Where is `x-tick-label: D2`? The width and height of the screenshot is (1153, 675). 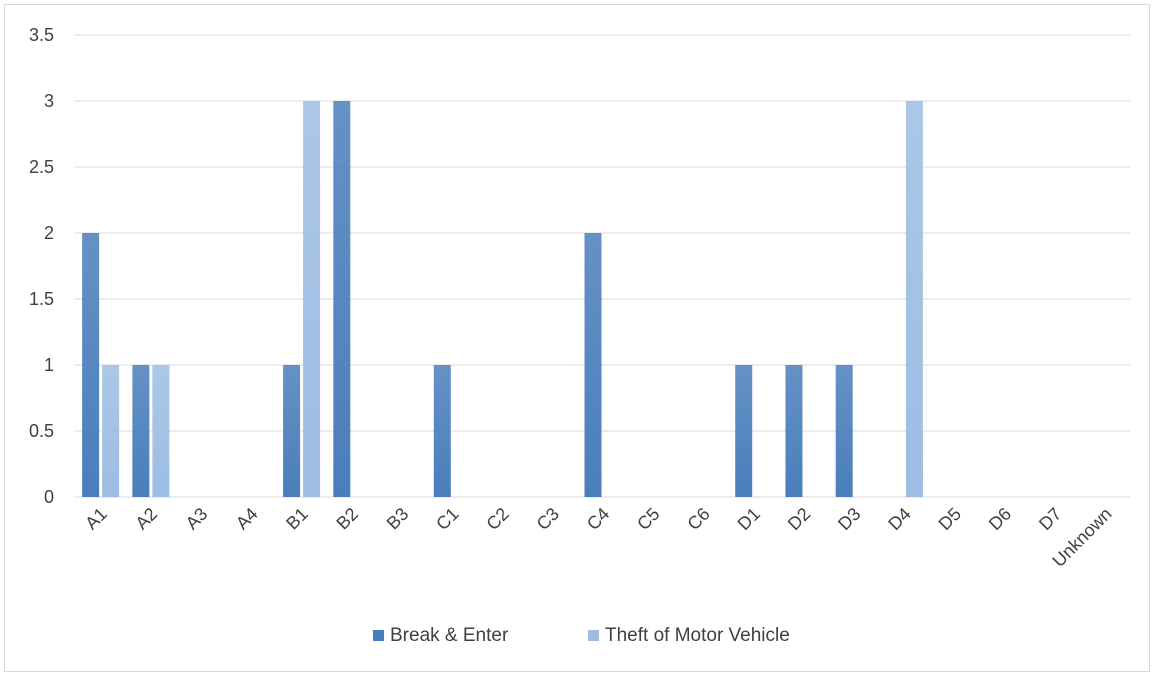
x-tick-label: D2 is located at coordinates (799, 519).